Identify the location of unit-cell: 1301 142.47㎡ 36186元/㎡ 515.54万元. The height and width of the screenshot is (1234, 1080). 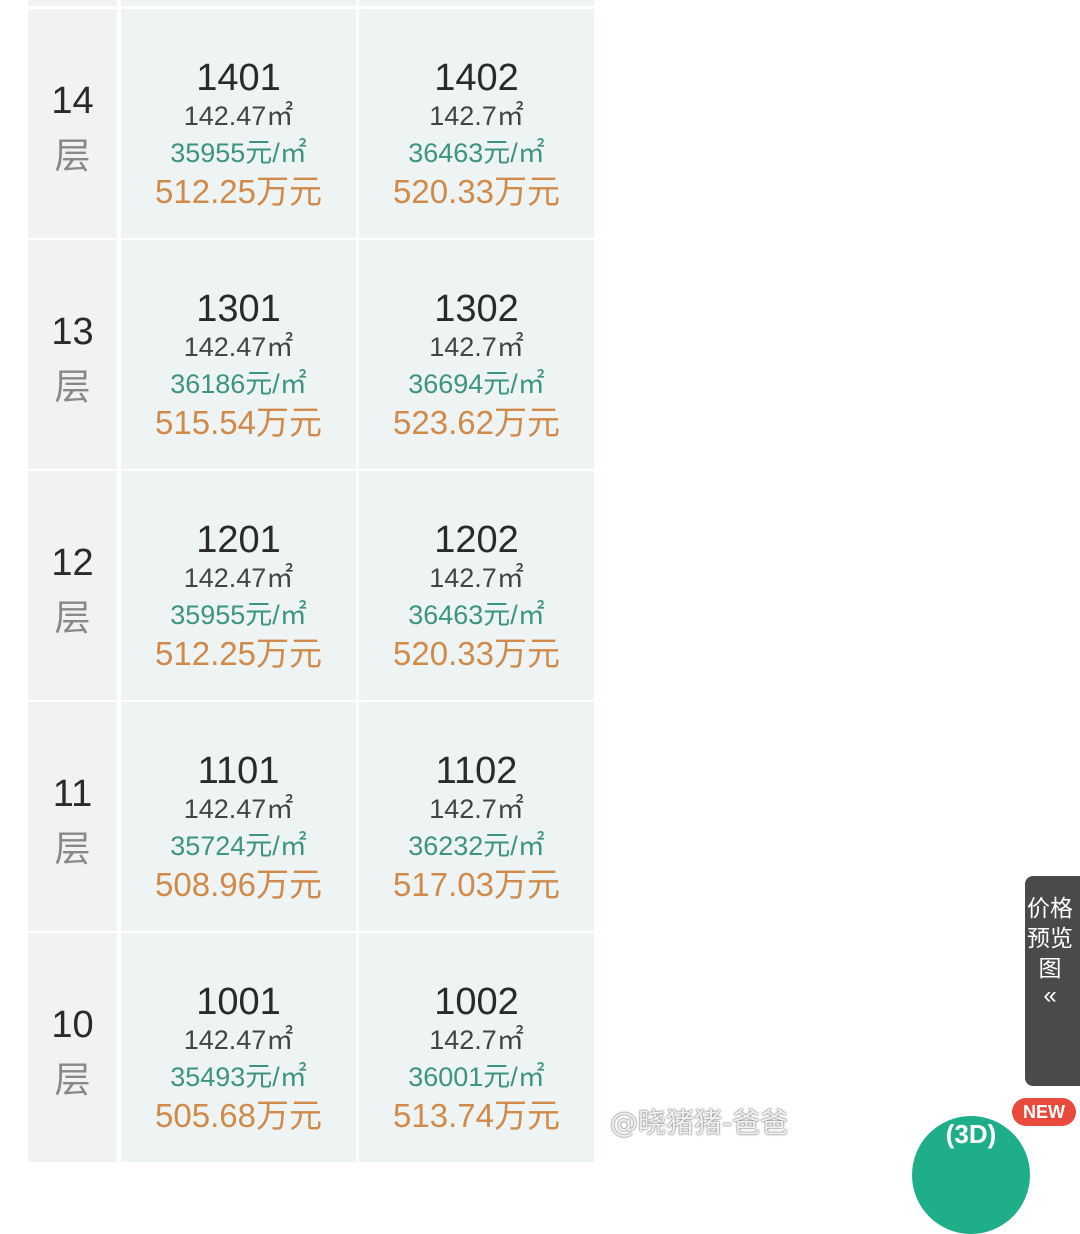
(238, 354).